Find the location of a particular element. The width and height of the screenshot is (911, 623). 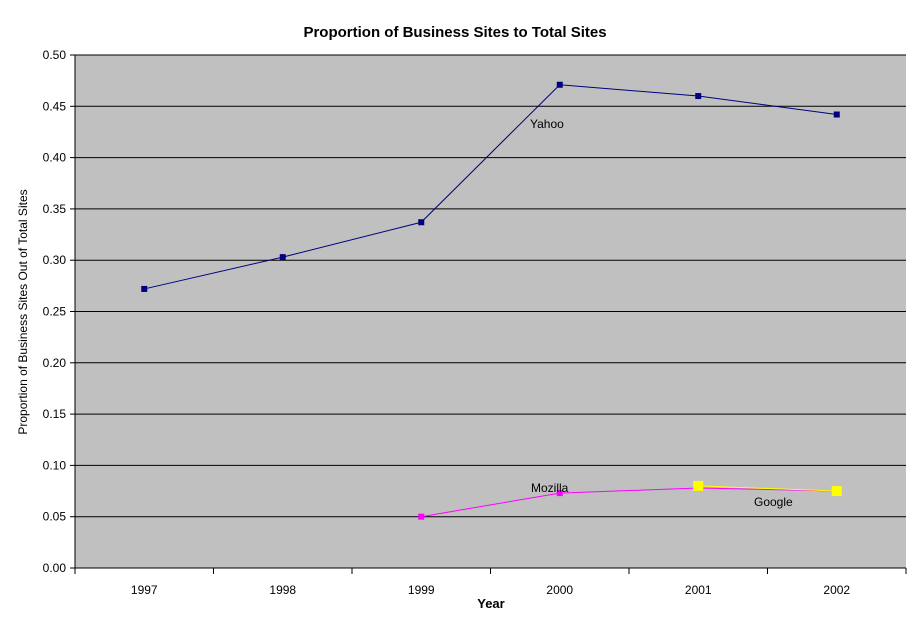

x-tick-label: 1999 is located at coordinates (421, 590).